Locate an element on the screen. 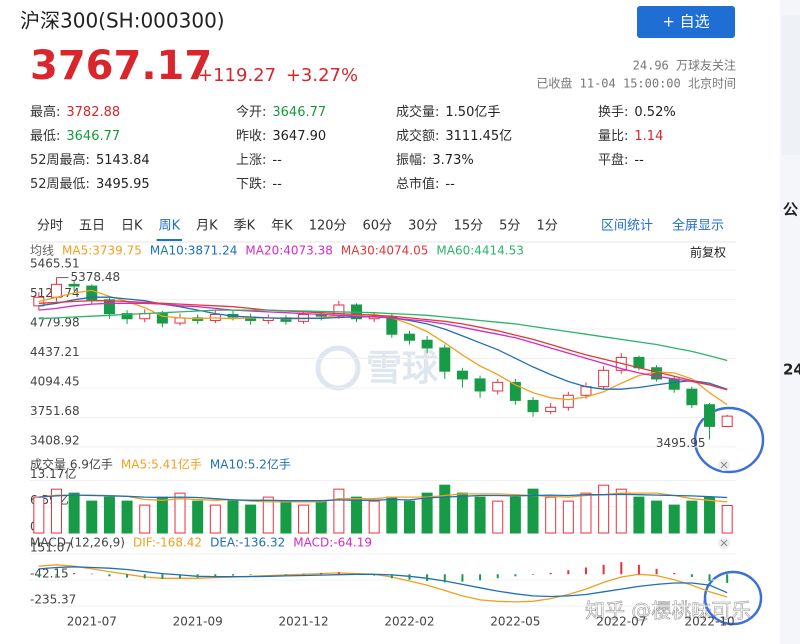 This screenshot has height=644, width=800. stat-value: 1.14 is located at coordinates (648, 136).